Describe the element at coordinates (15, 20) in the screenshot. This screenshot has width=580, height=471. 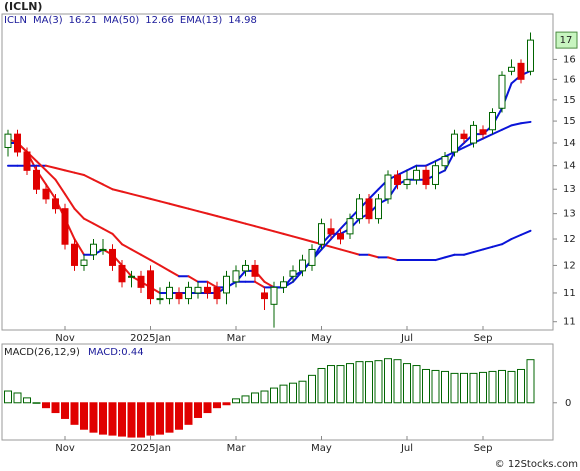
I see `legend-entry: ICLN` at that location.